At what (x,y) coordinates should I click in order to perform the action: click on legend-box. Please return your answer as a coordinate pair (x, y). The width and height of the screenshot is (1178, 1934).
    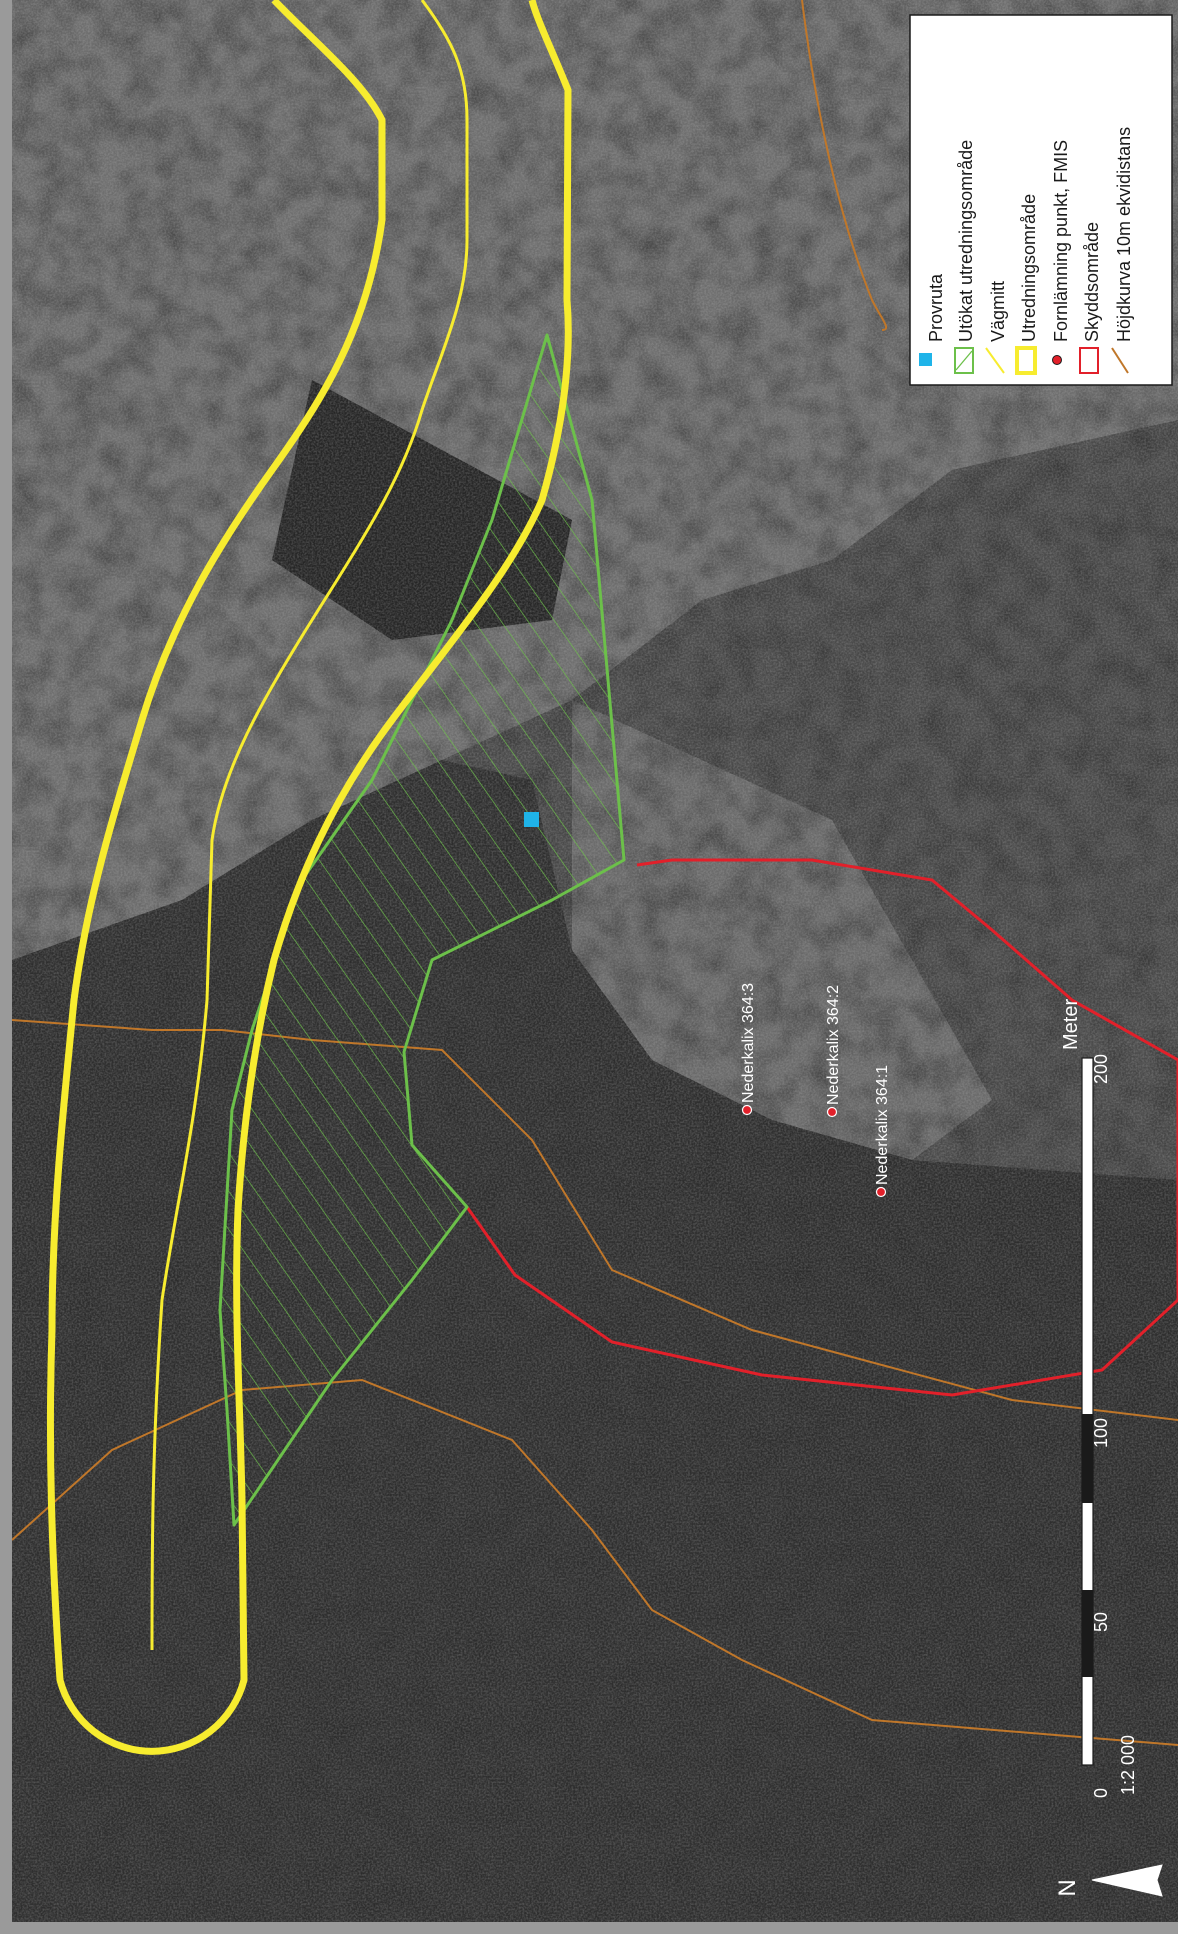
    Looking at the image, I should click on (1041, 200).